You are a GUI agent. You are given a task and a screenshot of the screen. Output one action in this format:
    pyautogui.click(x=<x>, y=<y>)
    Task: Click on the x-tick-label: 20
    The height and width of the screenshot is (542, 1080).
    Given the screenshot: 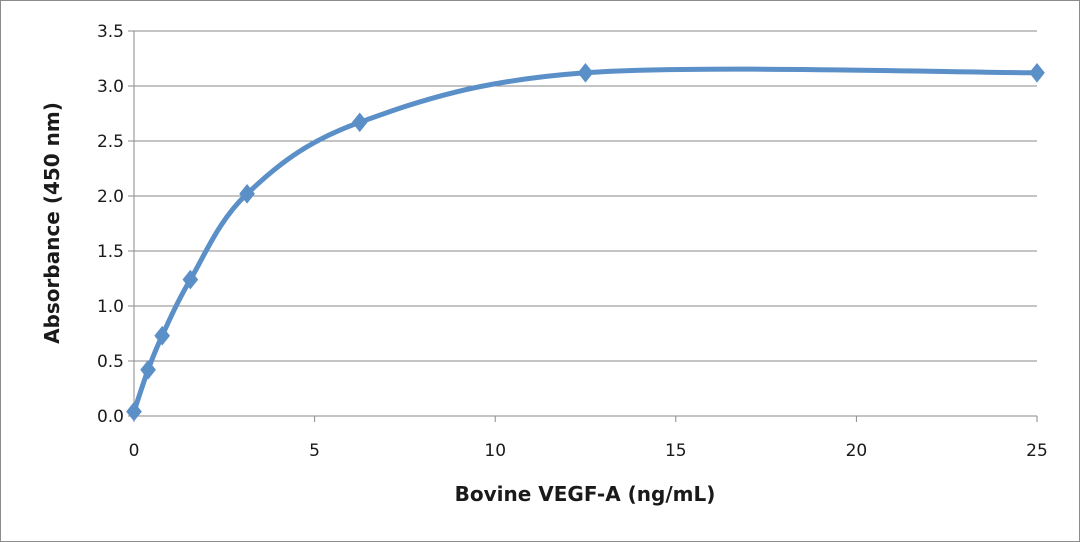 What is the action you would take?
    pyautogui.click(x=857, y=451)
    